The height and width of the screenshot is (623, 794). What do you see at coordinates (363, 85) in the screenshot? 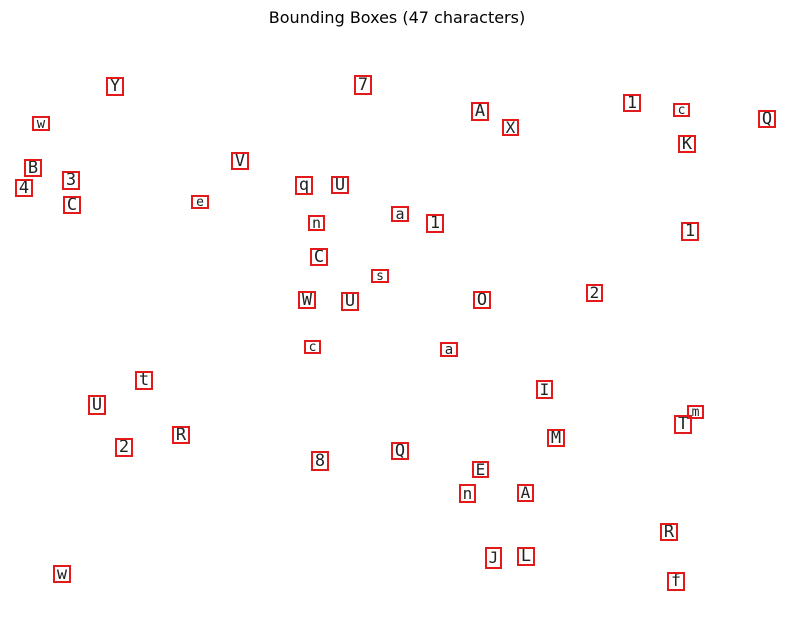
I see `char-box: 7` at bounding box center [363, 85].